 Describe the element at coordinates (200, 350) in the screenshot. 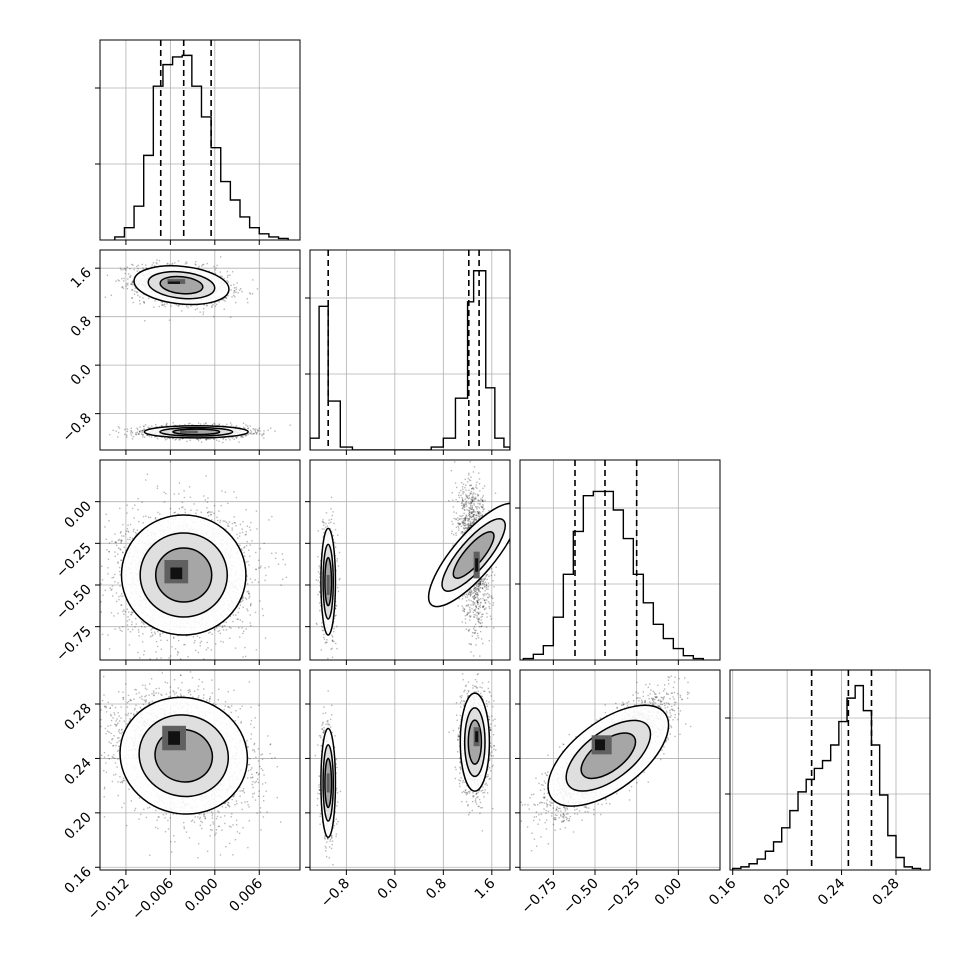

I see `panel-frame` at that location.